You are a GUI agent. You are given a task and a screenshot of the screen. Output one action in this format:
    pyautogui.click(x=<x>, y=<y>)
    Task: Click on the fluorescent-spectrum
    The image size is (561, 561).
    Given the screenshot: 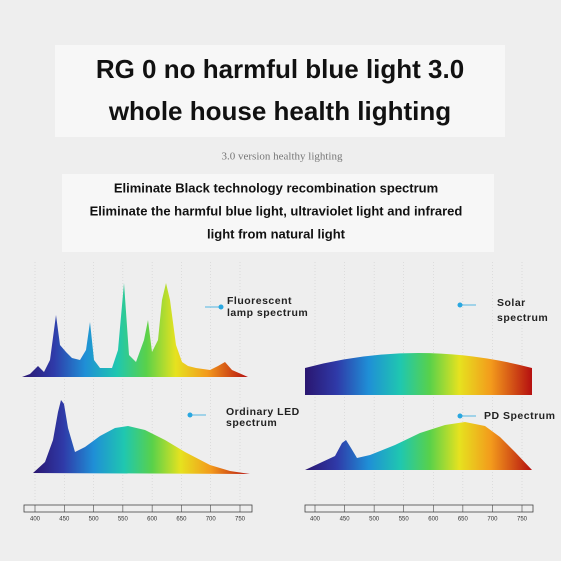 What is the action you would take?
    pyautogui.click(x=135, y=330)
    